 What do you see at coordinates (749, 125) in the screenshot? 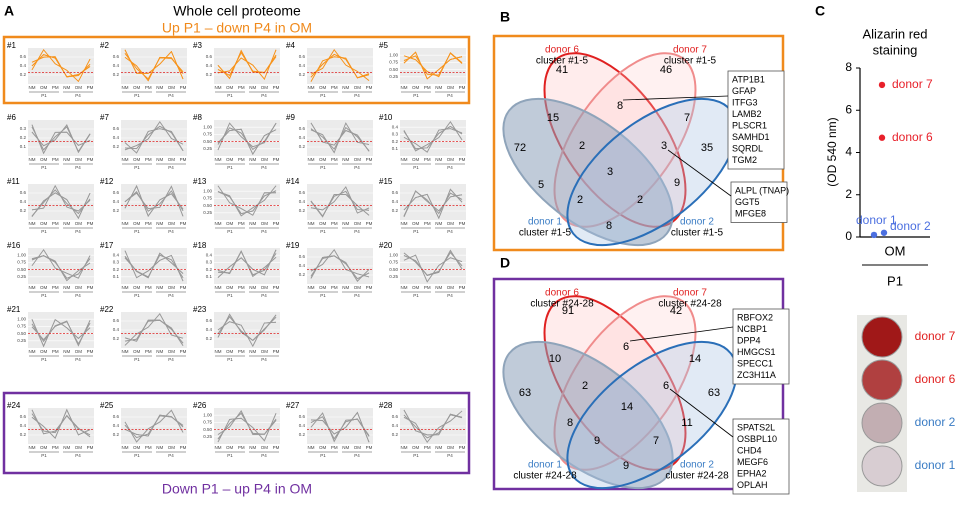
I see `gene-name: PLSCR1` at bounding box center [749, 125].